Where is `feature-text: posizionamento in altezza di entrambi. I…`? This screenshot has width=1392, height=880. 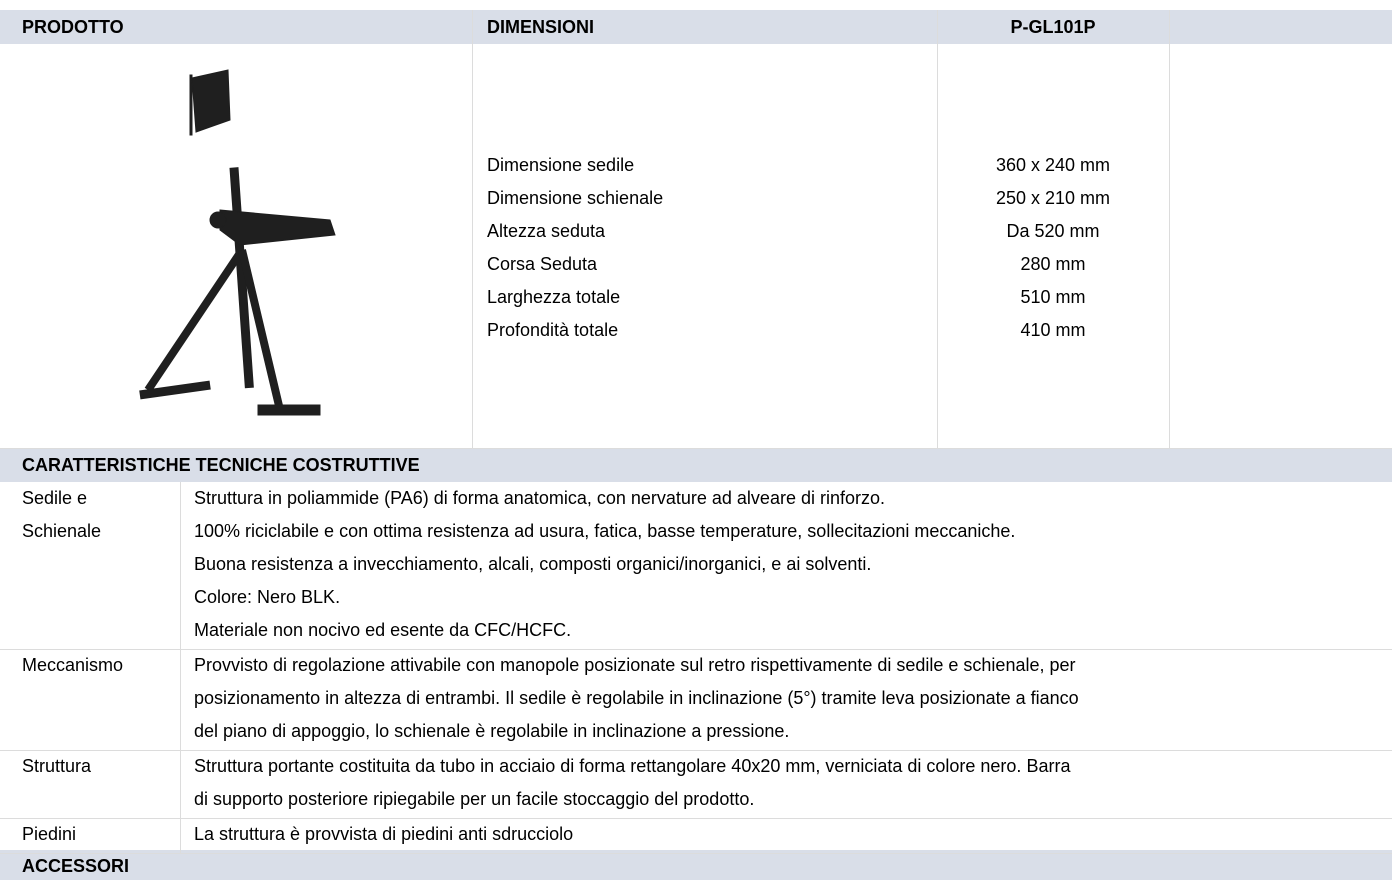
feature-text: posizionamento in altezza di entrambi. I… is located at coordinates (636, 698).